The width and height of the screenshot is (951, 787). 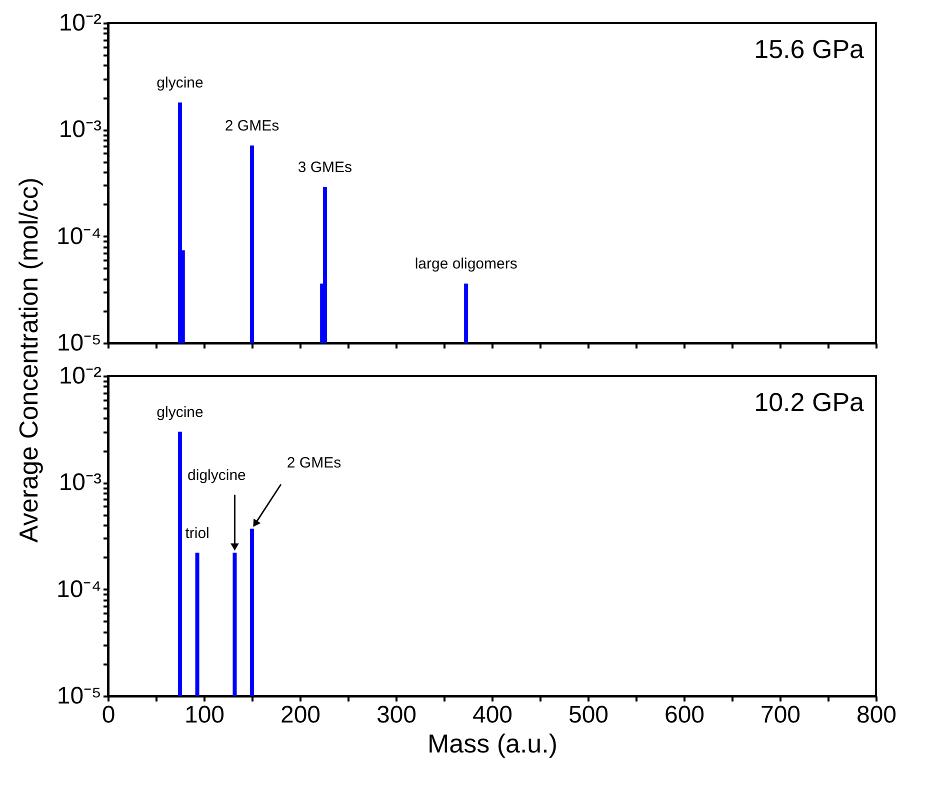 I want to click on x-tick-label: 500, so click(x=588, y=715).